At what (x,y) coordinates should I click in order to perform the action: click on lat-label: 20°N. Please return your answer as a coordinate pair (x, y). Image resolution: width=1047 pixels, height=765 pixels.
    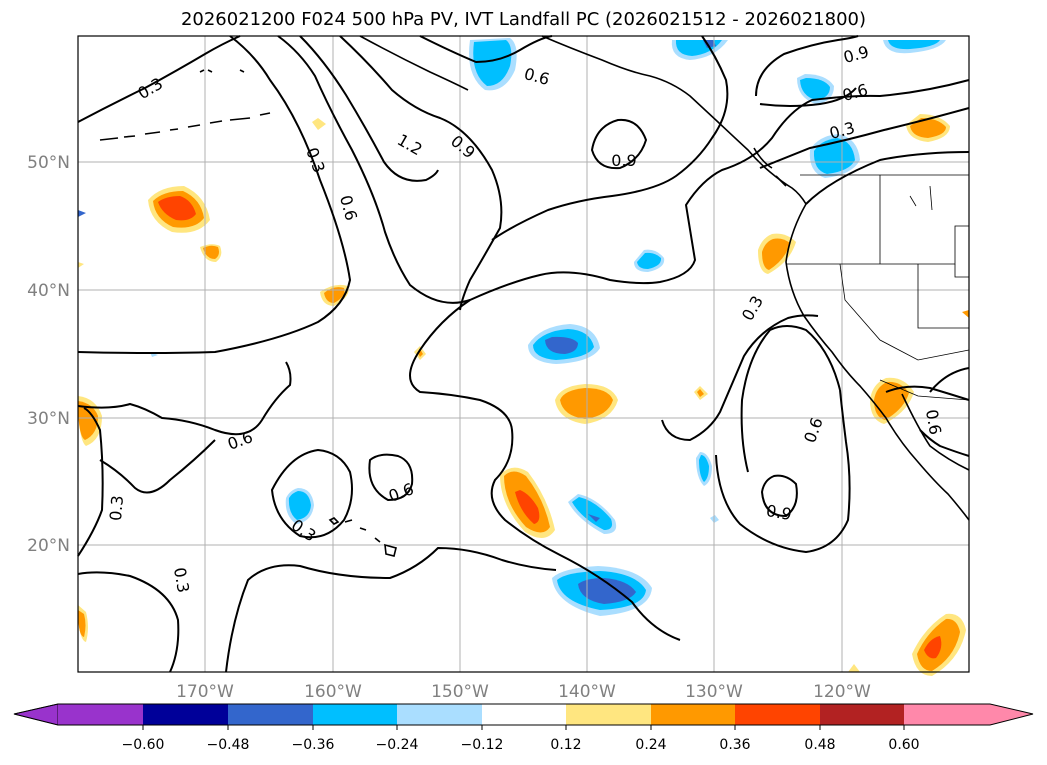
    Looking at the image, I should click on (48, 546).